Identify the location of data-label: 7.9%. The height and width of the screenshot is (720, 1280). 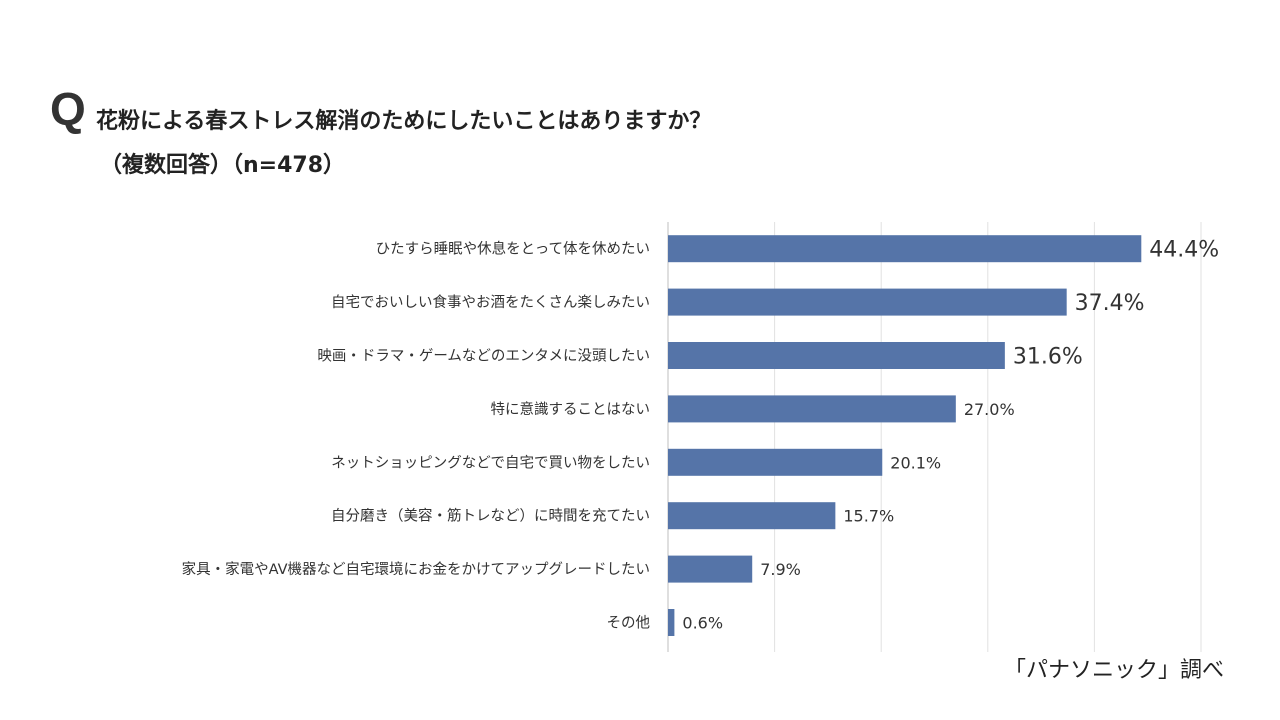
(780, 569).